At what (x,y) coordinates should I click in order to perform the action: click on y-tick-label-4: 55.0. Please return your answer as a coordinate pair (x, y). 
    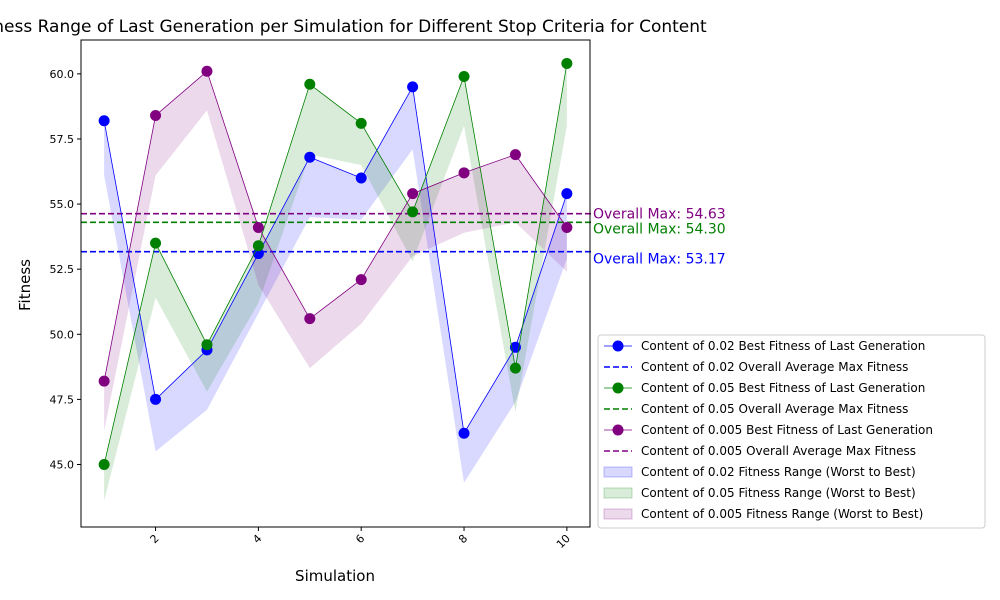
    Looking at the image, I should click on (62, 204).